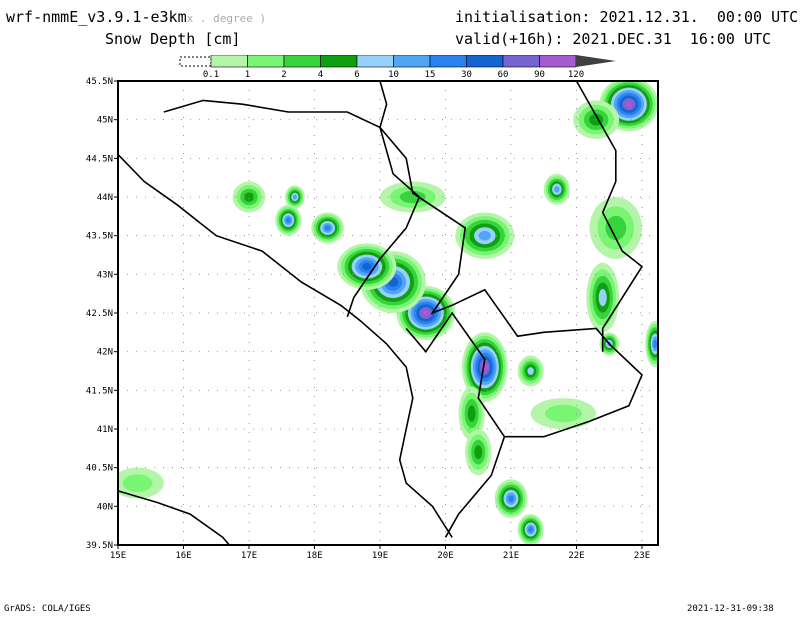 This screenshot has width=800, height=618. Describe the element at coordinates (118, 556) in the screenshot. I see `lon-label: 15E` at that location.